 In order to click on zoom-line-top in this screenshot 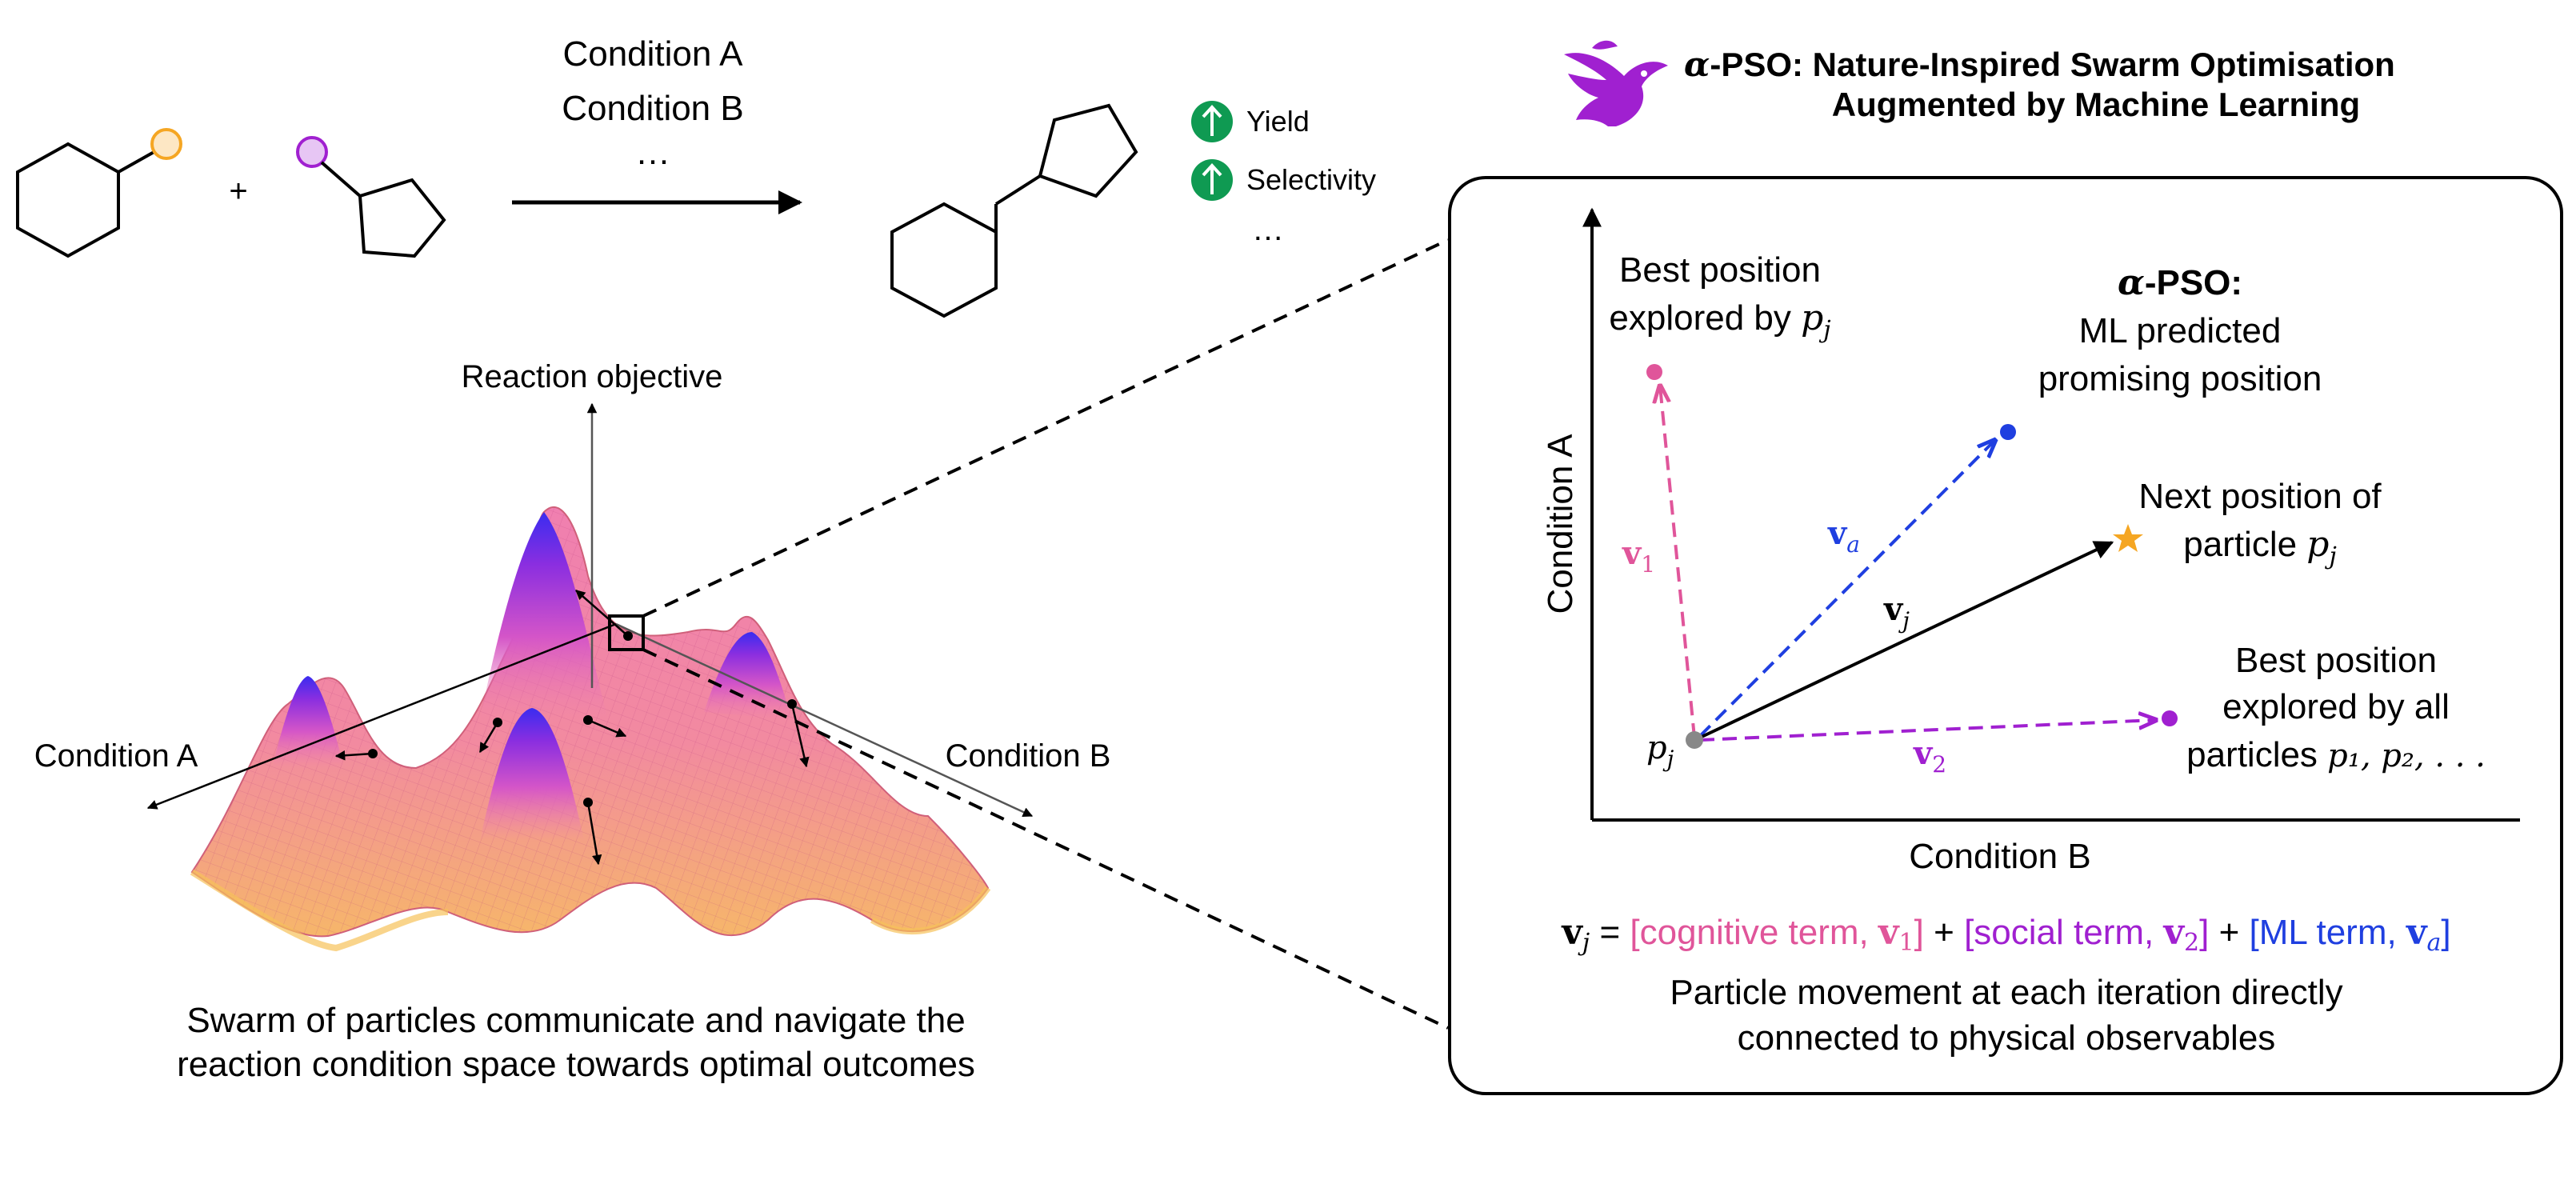, I will do `click(1045, 428)`.